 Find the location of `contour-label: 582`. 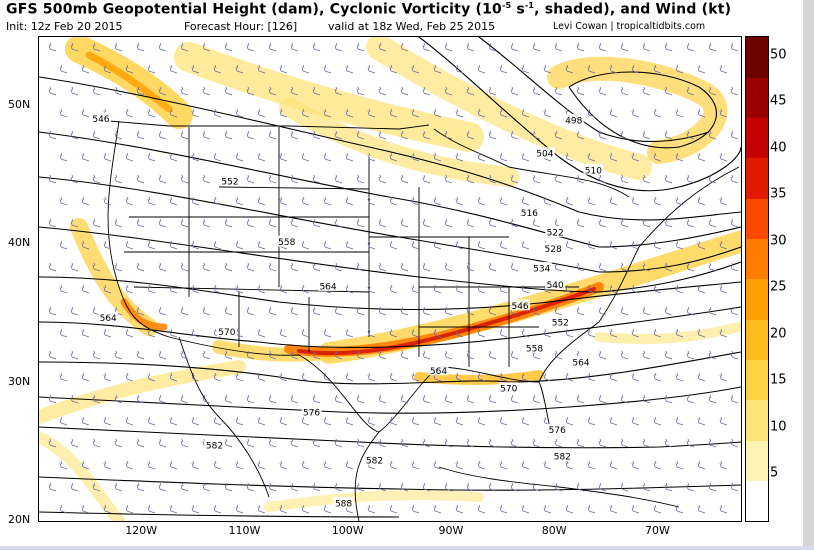

contour-label: 582 is located at coordinates (374, 460).